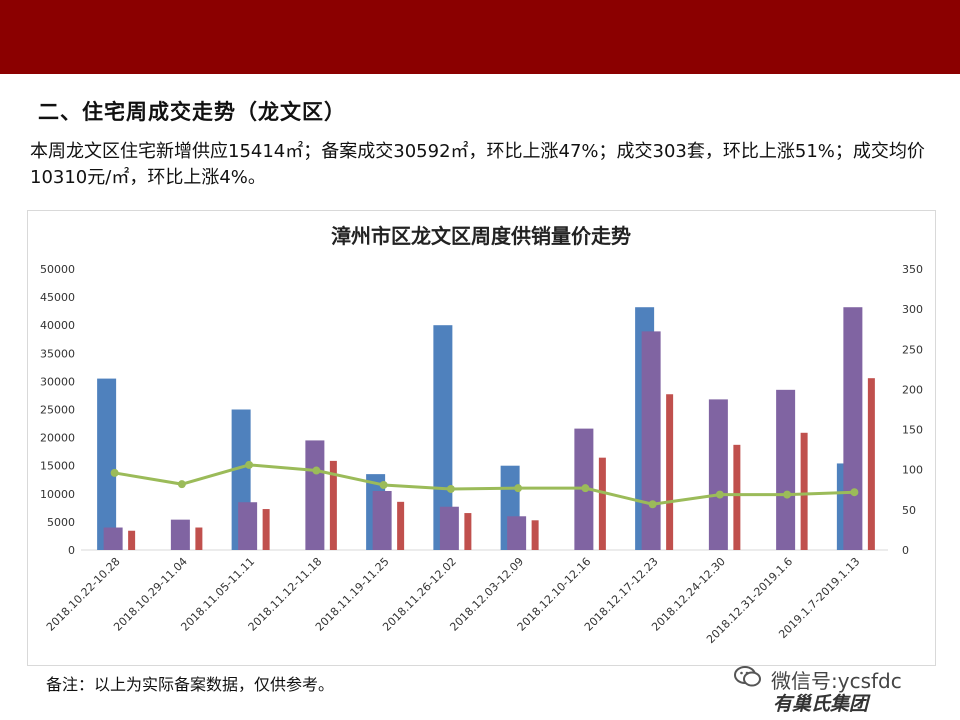 This screenshot has height=720, width=960. What do you see at coordinates (285, 594) in the screenshot?
I see `category-label: 2018.11.12-11.18` at bounding box center [285, 594].